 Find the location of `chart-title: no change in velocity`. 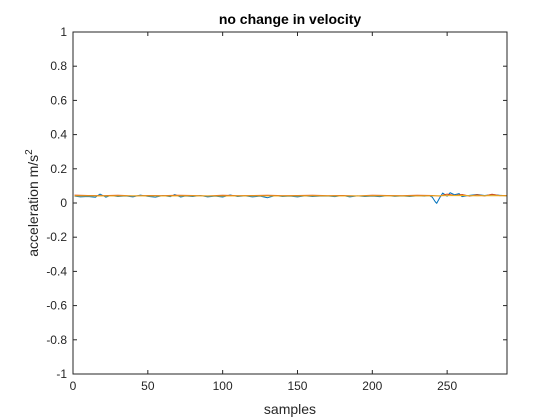

chart-title: no change in velocity is located at coordinates (290, 19).